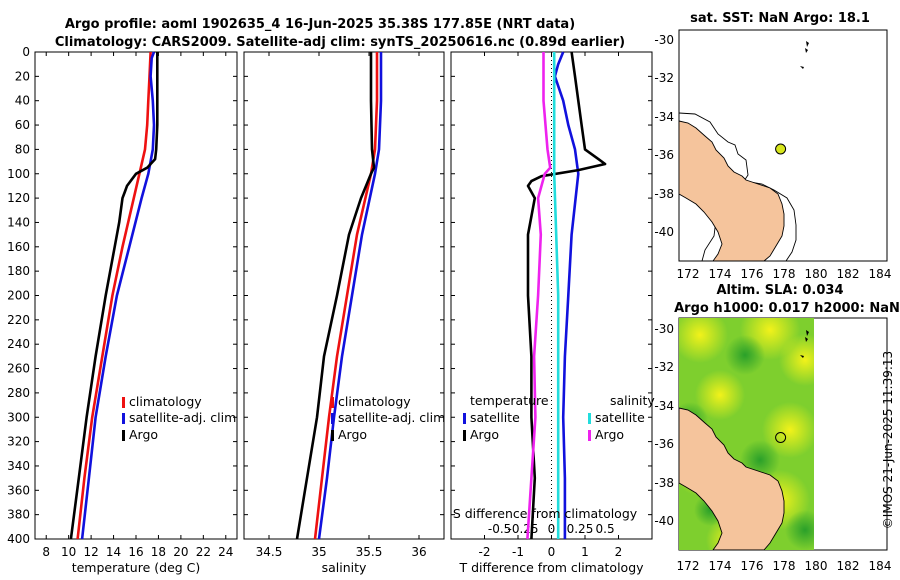  What do you see at coordinates (804, 55) in the screenshot?
I see `sst-map-island-east` at bounding box center [804, 55].